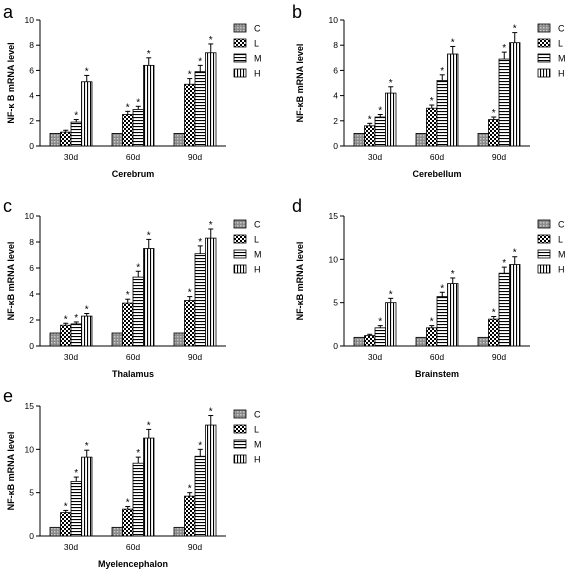  What do you see at coordinates (544, 269) in the screenshot?
I see `legend-swatch-H` at bounding box center [544, 269].